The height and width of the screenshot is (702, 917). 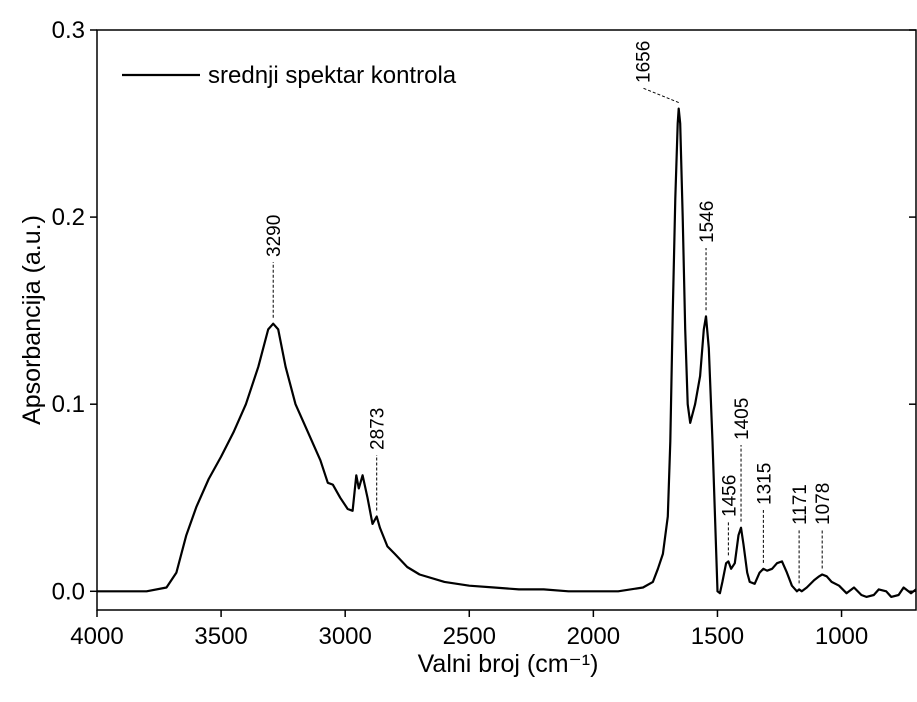 What do you see at coordinates (469, 636) in the screenshot?
I see `x-tick-label: 2500` at bounding box center [469, 636].